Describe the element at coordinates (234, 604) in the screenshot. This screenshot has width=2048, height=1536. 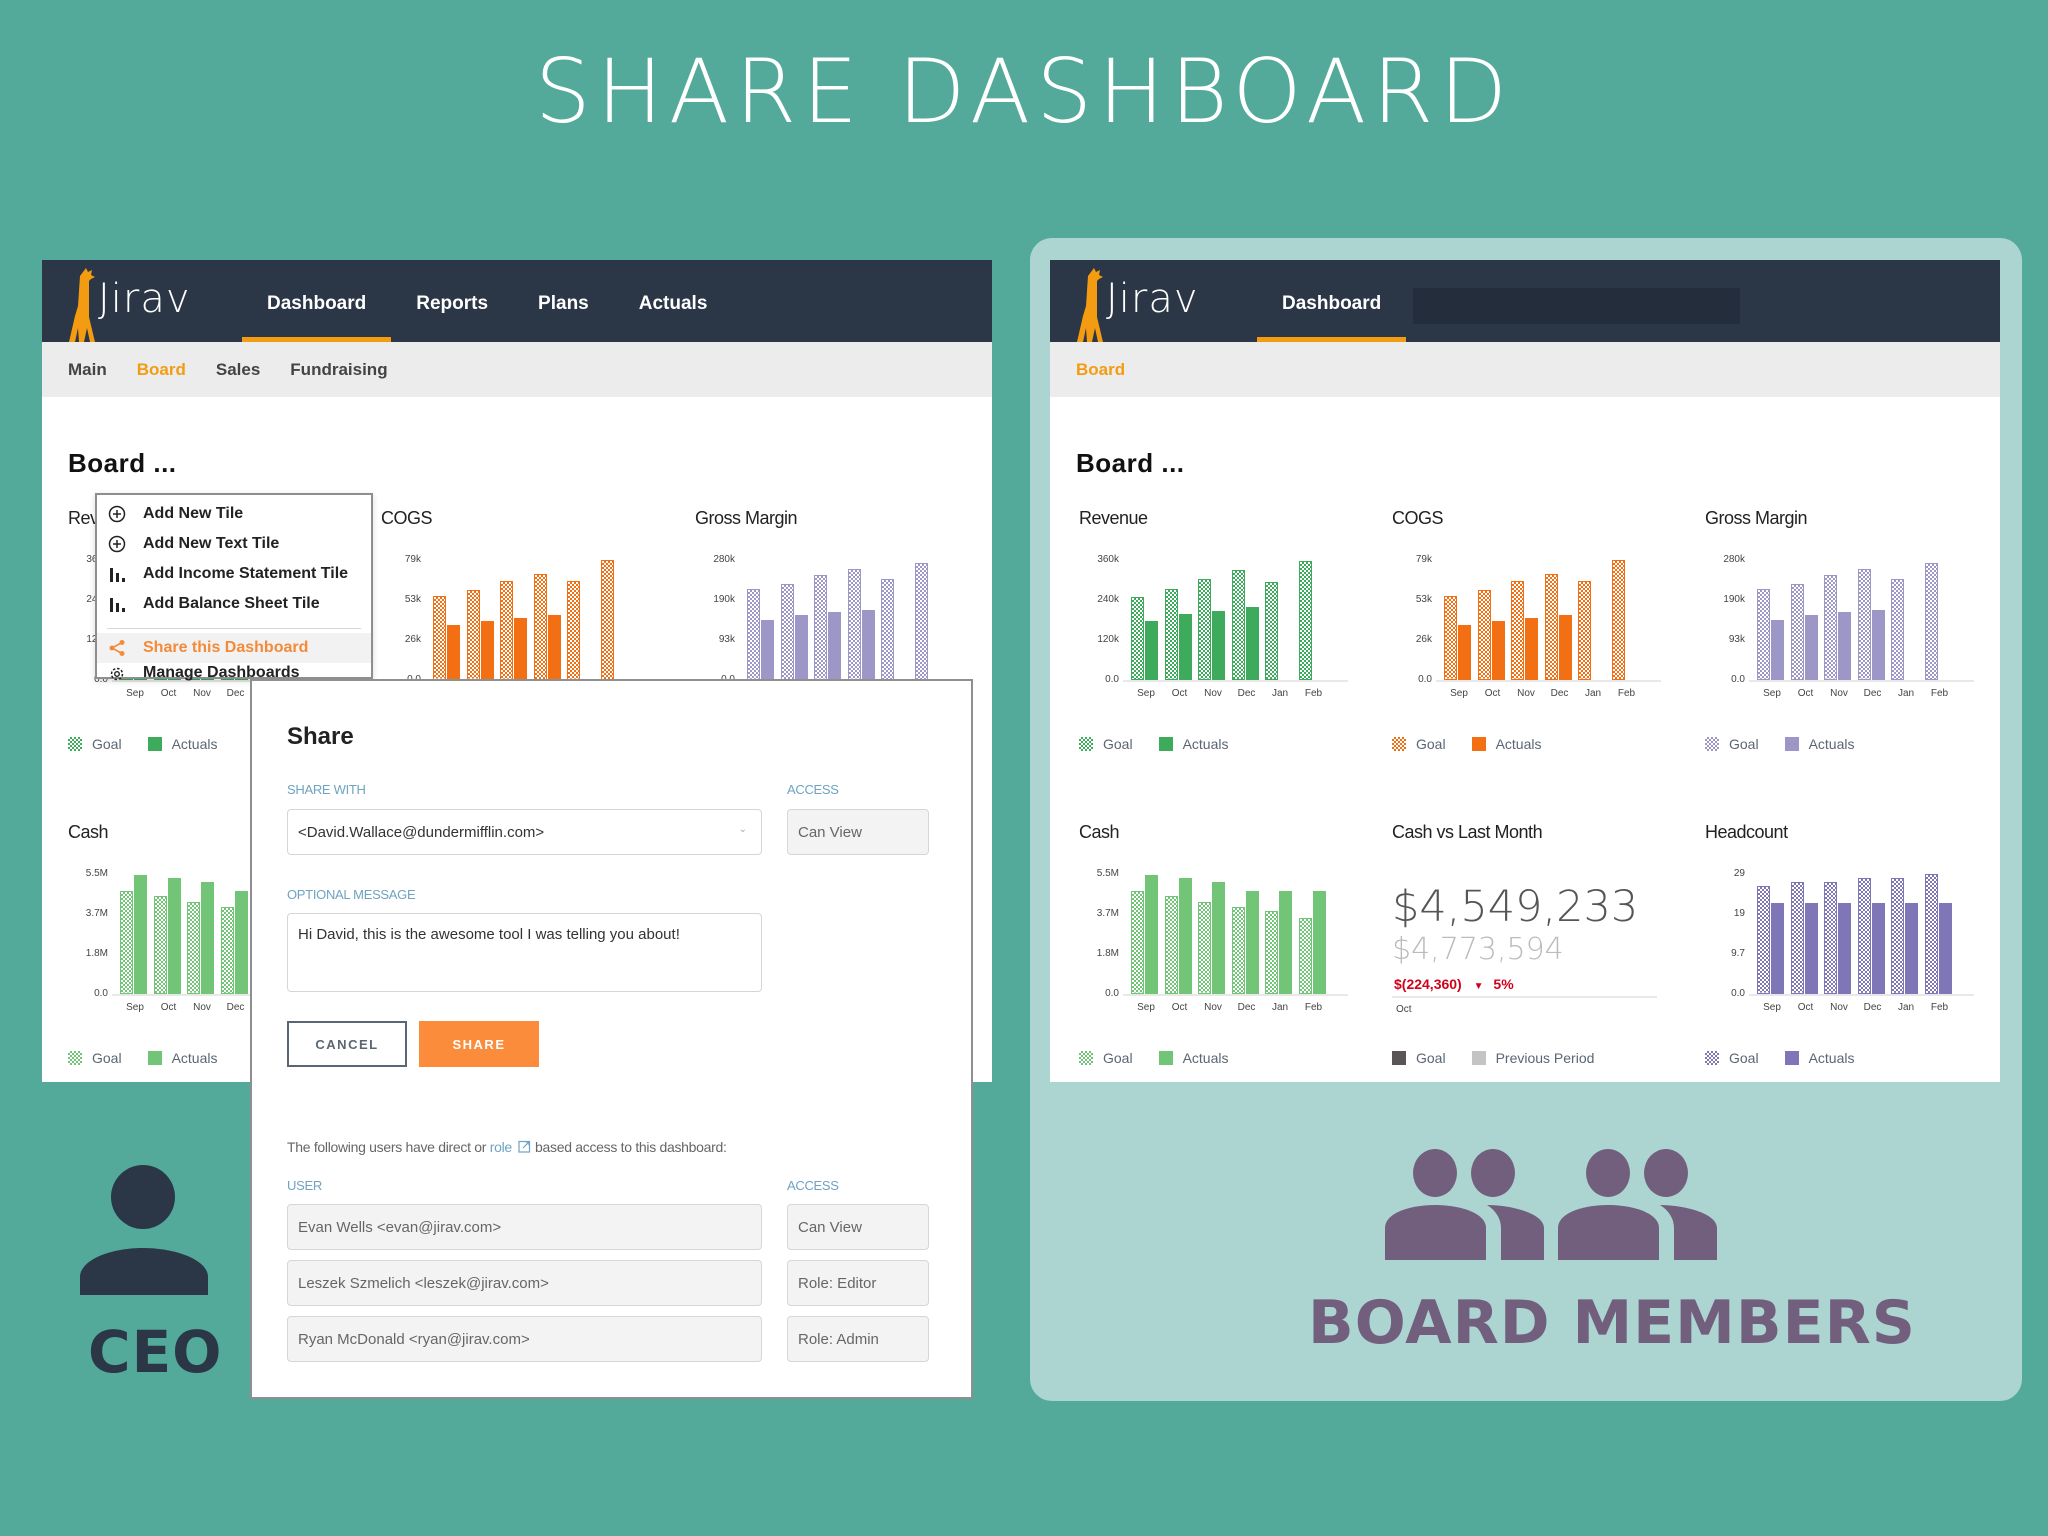
I see `menu-add-balance-sheet-tile: Add Balance Sheet Tile` at that location.